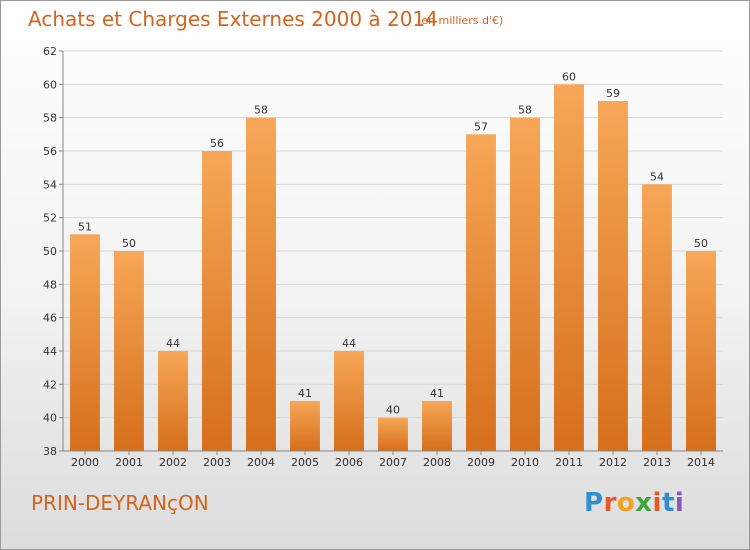 Image resolution: width=750 pixels, height=550 pixels. What do you see at coordinates (173, 401) in the screenshot?
I see `bar-2002` at bounding box center [173, 401].